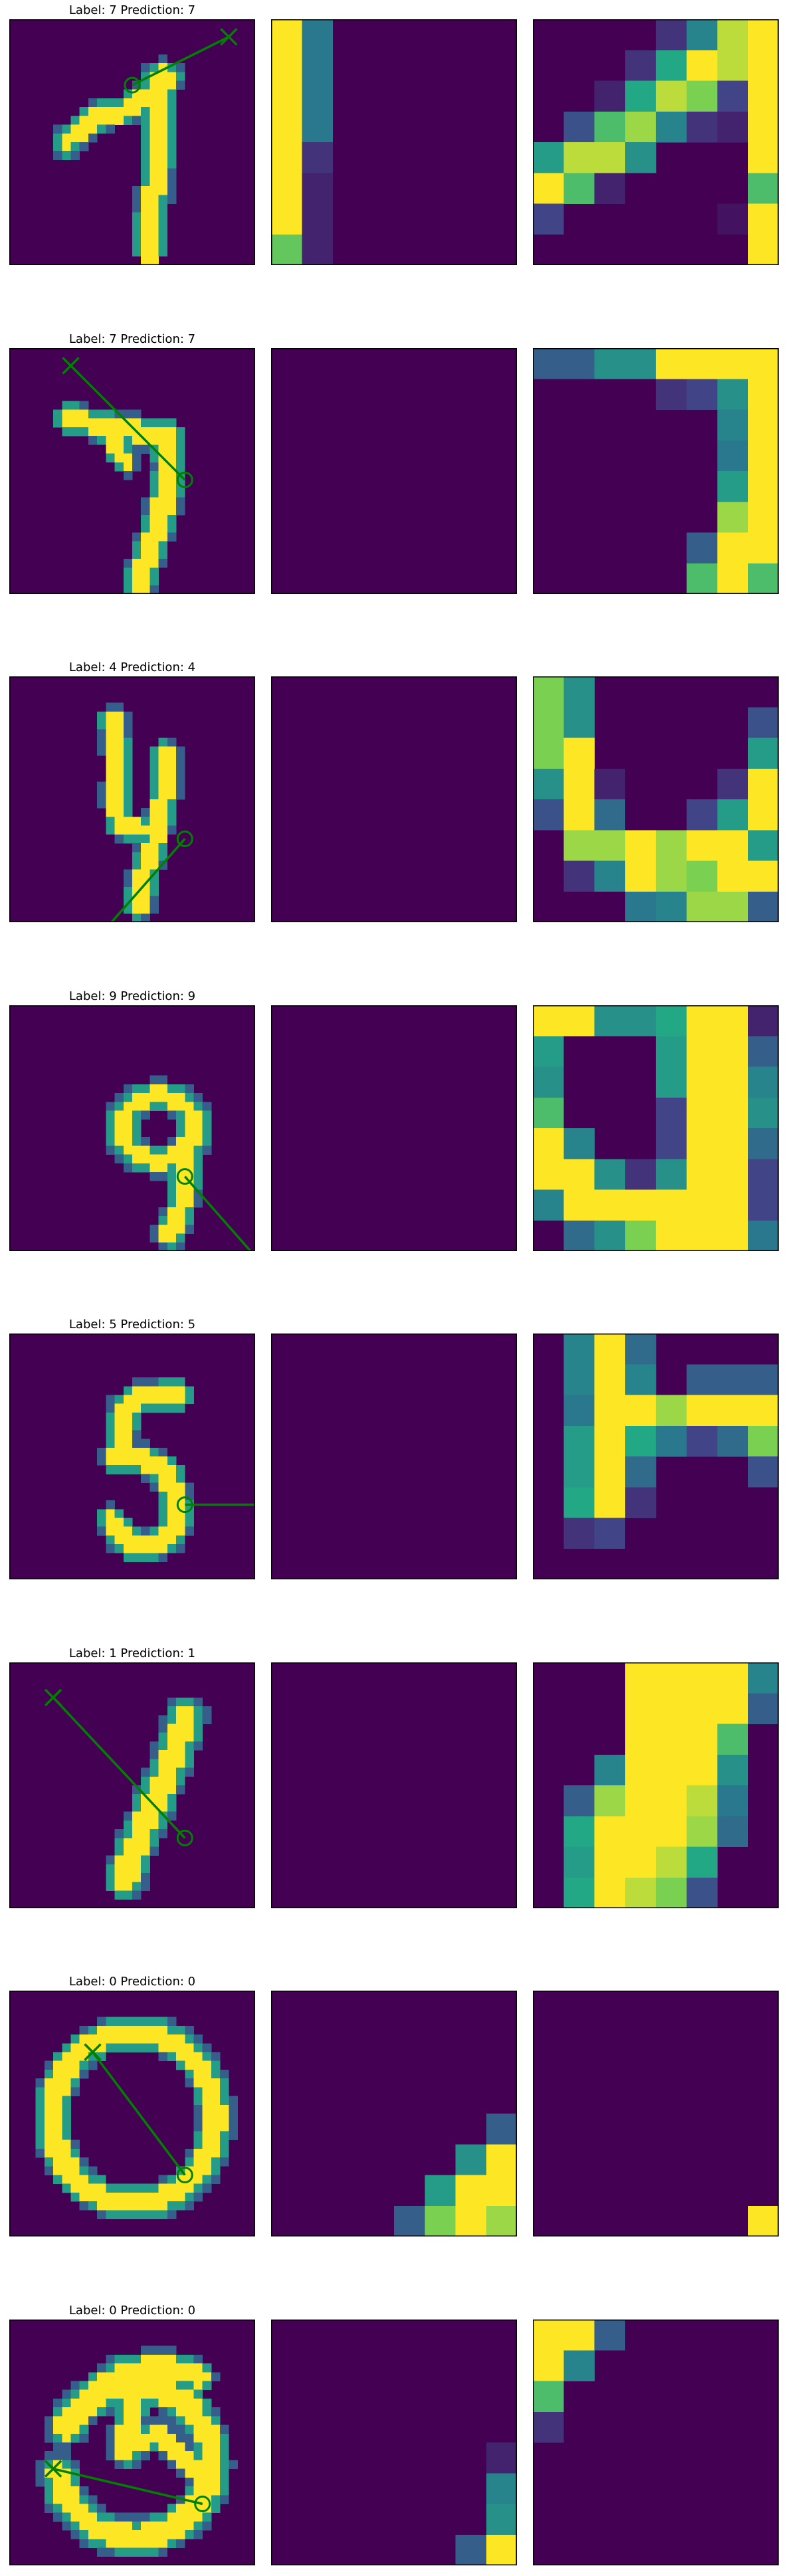  I want to click on feature-map-panel-a-plot, so click(394, 2114).